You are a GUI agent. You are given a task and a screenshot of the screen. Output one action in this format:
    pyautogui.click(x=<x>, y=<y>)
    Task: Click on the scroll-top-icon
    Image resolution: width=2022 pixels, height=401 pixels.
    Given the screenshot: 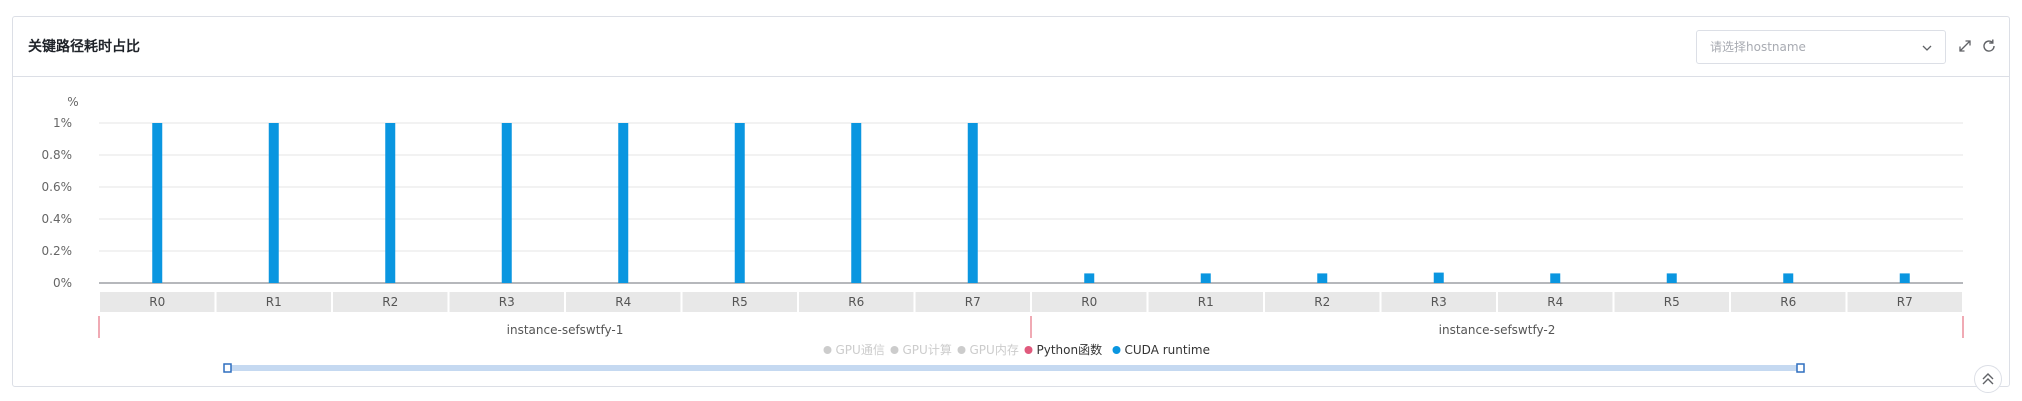 What is the action you would take?
    pyautogui.click(x=1988, y=379)
    